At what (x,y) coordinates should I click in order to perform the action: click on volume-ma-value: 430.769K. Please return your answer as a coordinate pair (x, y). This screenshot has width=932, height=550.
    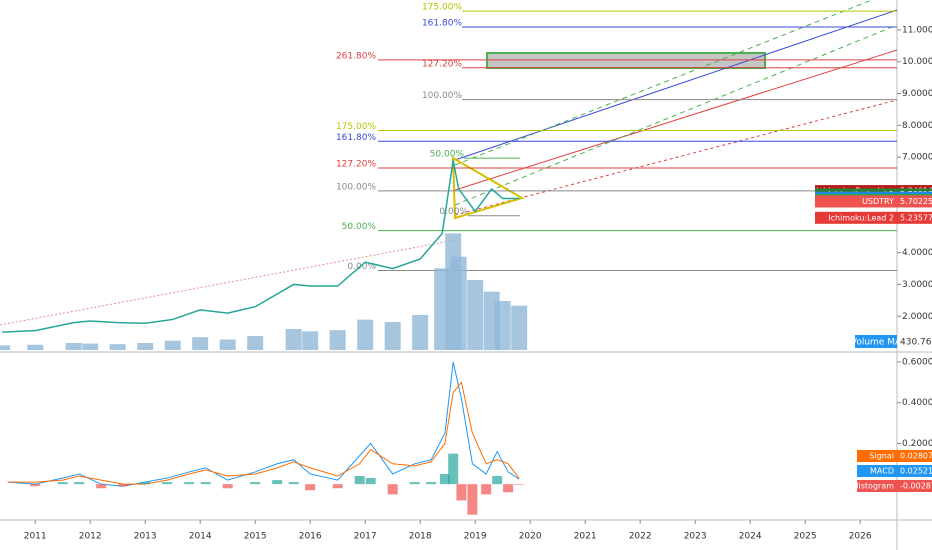
    Looking at the image, I should click on (916, 343).